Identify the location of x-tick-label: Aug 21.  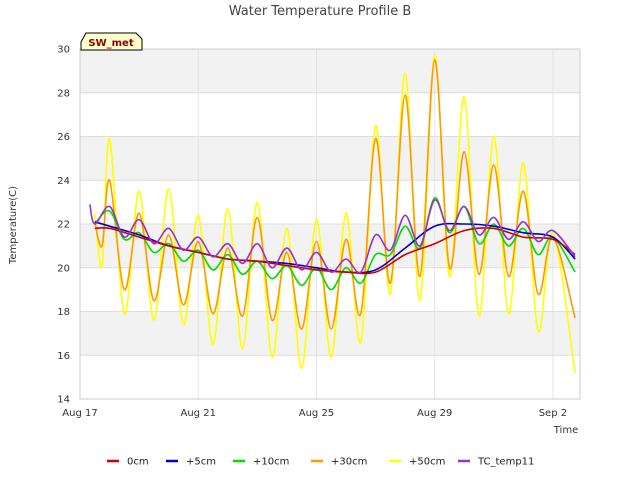
(198, 413).